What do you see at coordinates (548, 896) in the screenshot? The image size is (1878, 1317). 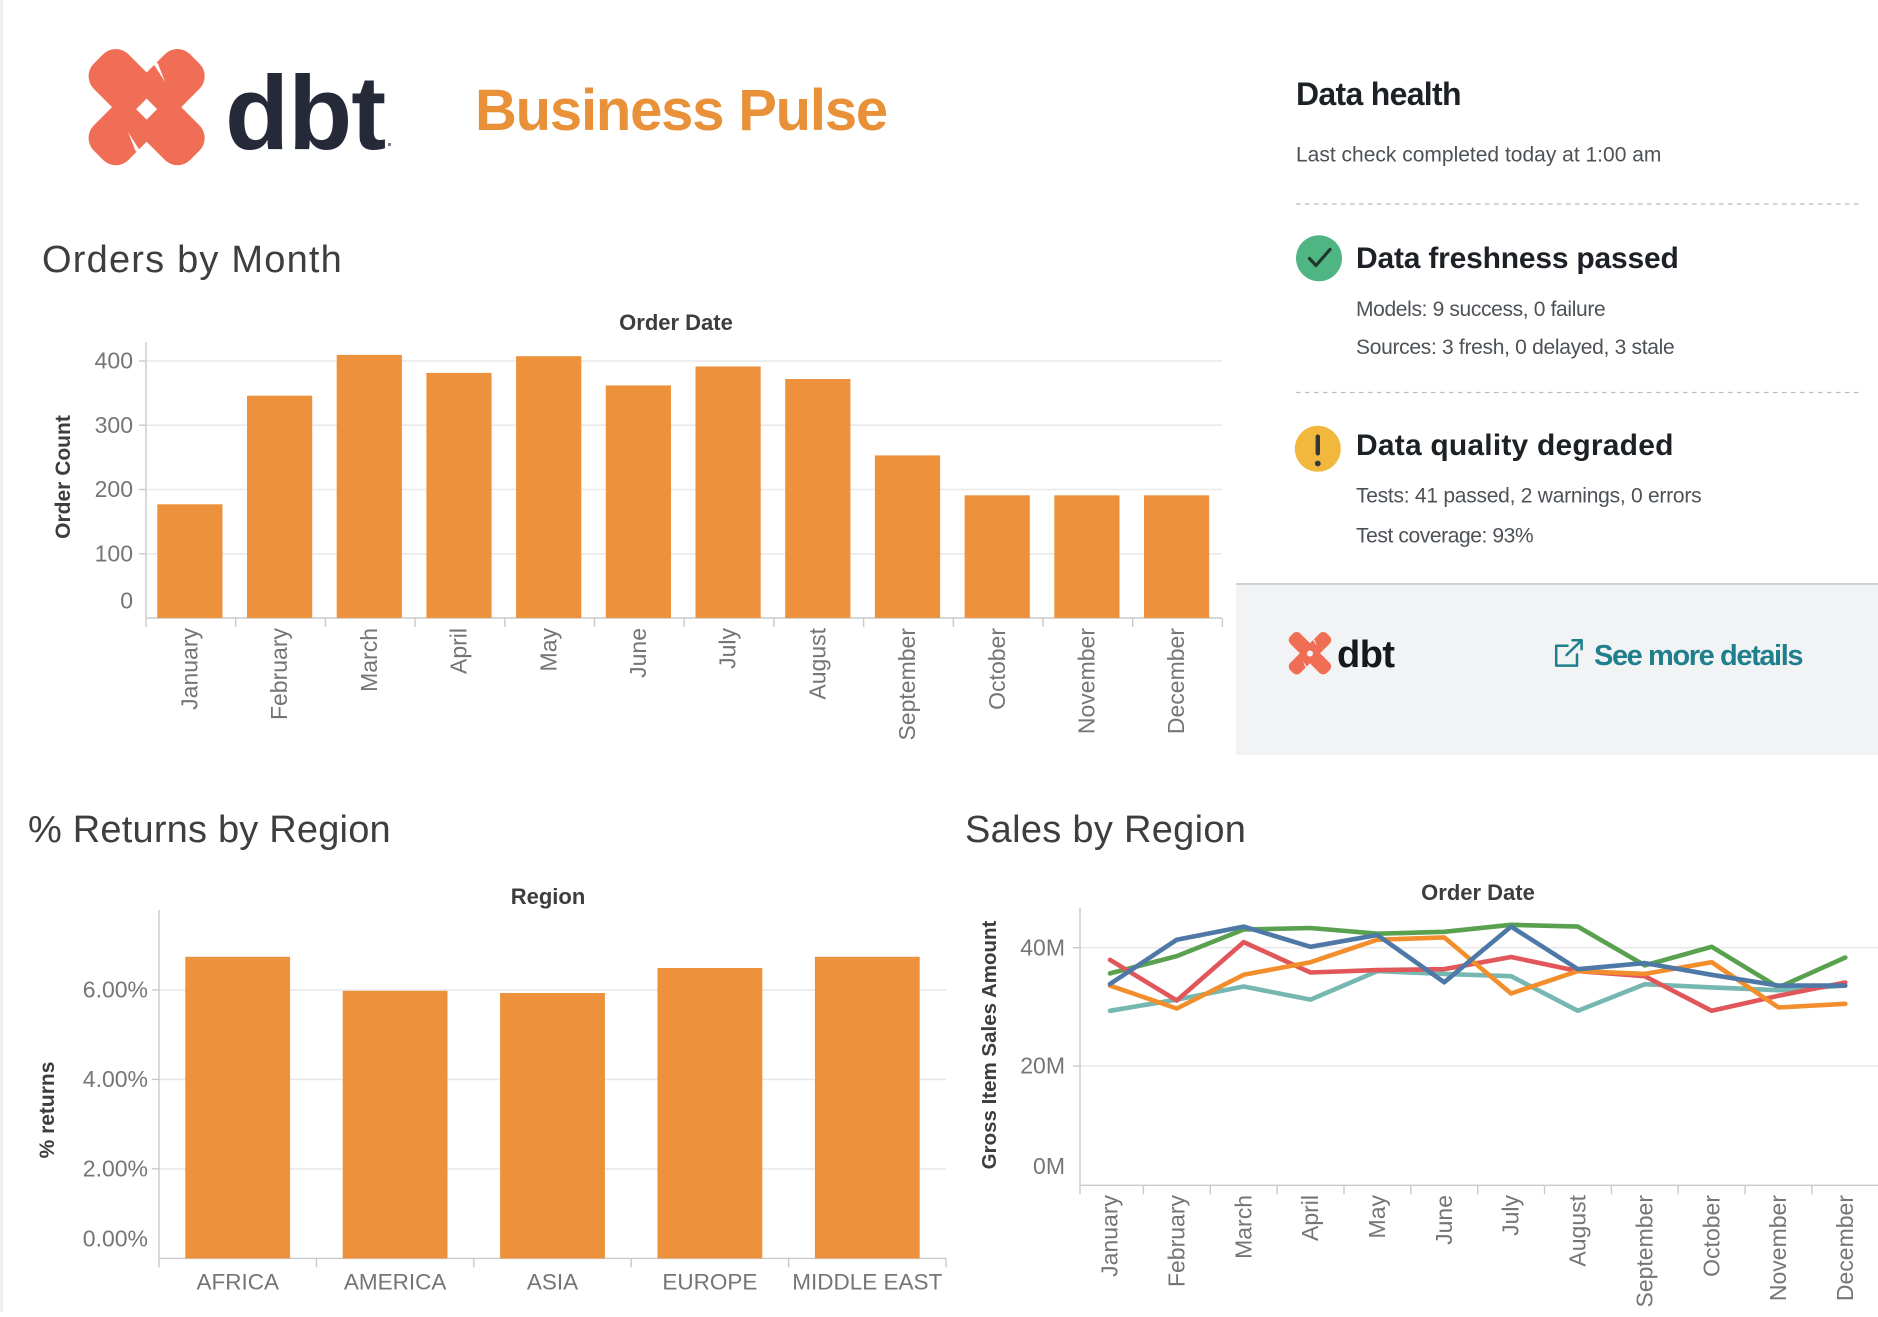 I see `svg-text: Region` at bounding box center [548, 896].